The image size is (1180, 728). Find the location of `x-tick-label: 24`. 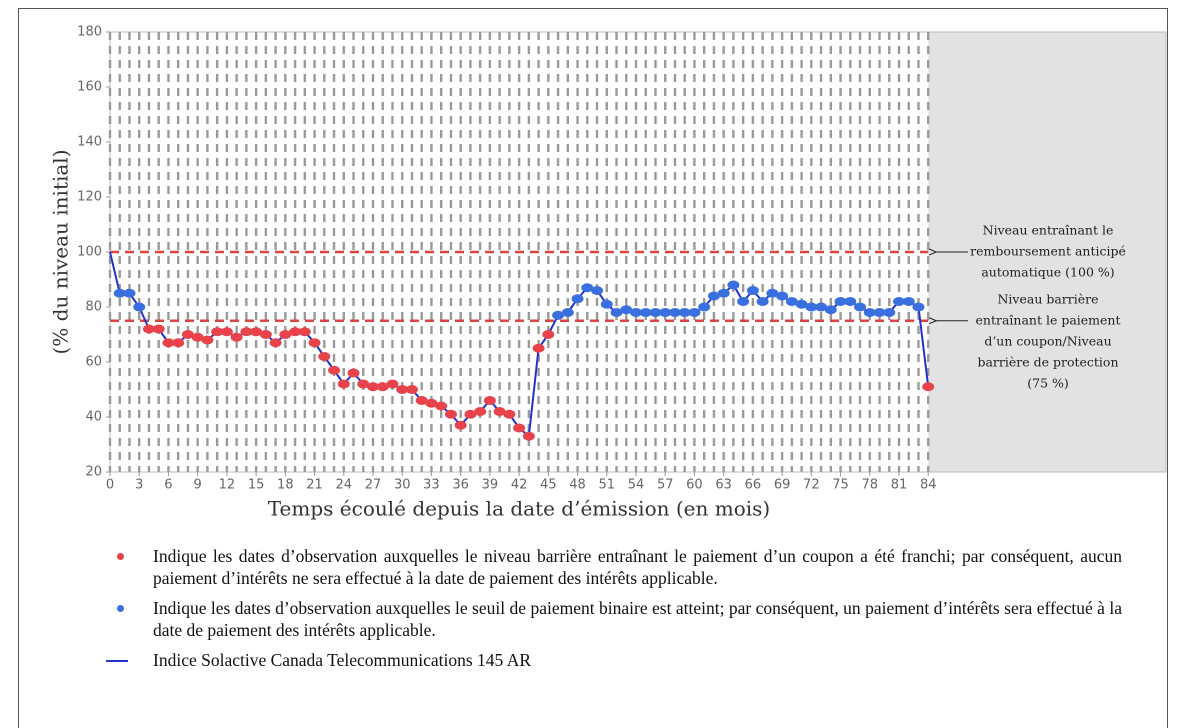

x-tick-label: 24 is located at coordinates (344, 485).